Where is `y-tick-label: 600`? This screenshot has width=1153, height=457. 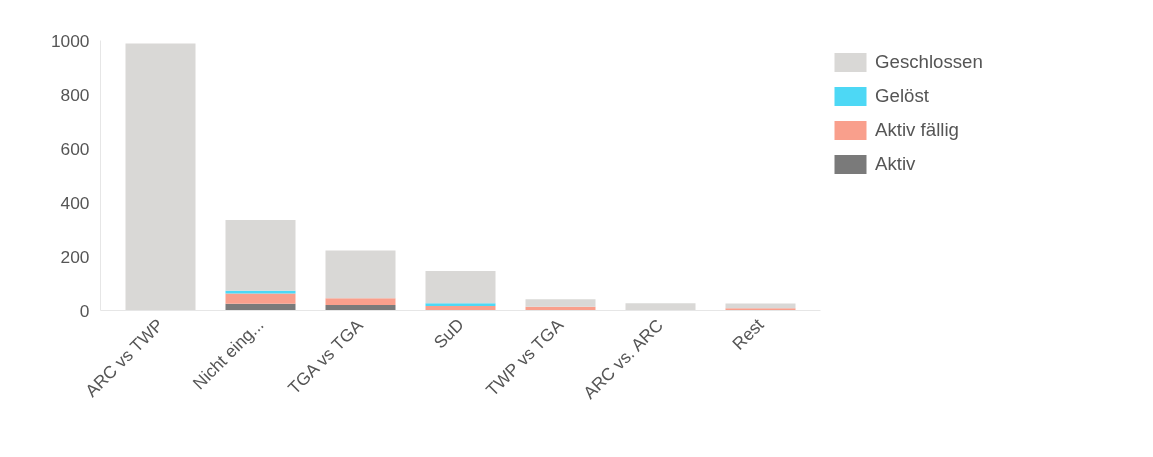 y-tick-label: 600 is located at coordinates (75, 148).